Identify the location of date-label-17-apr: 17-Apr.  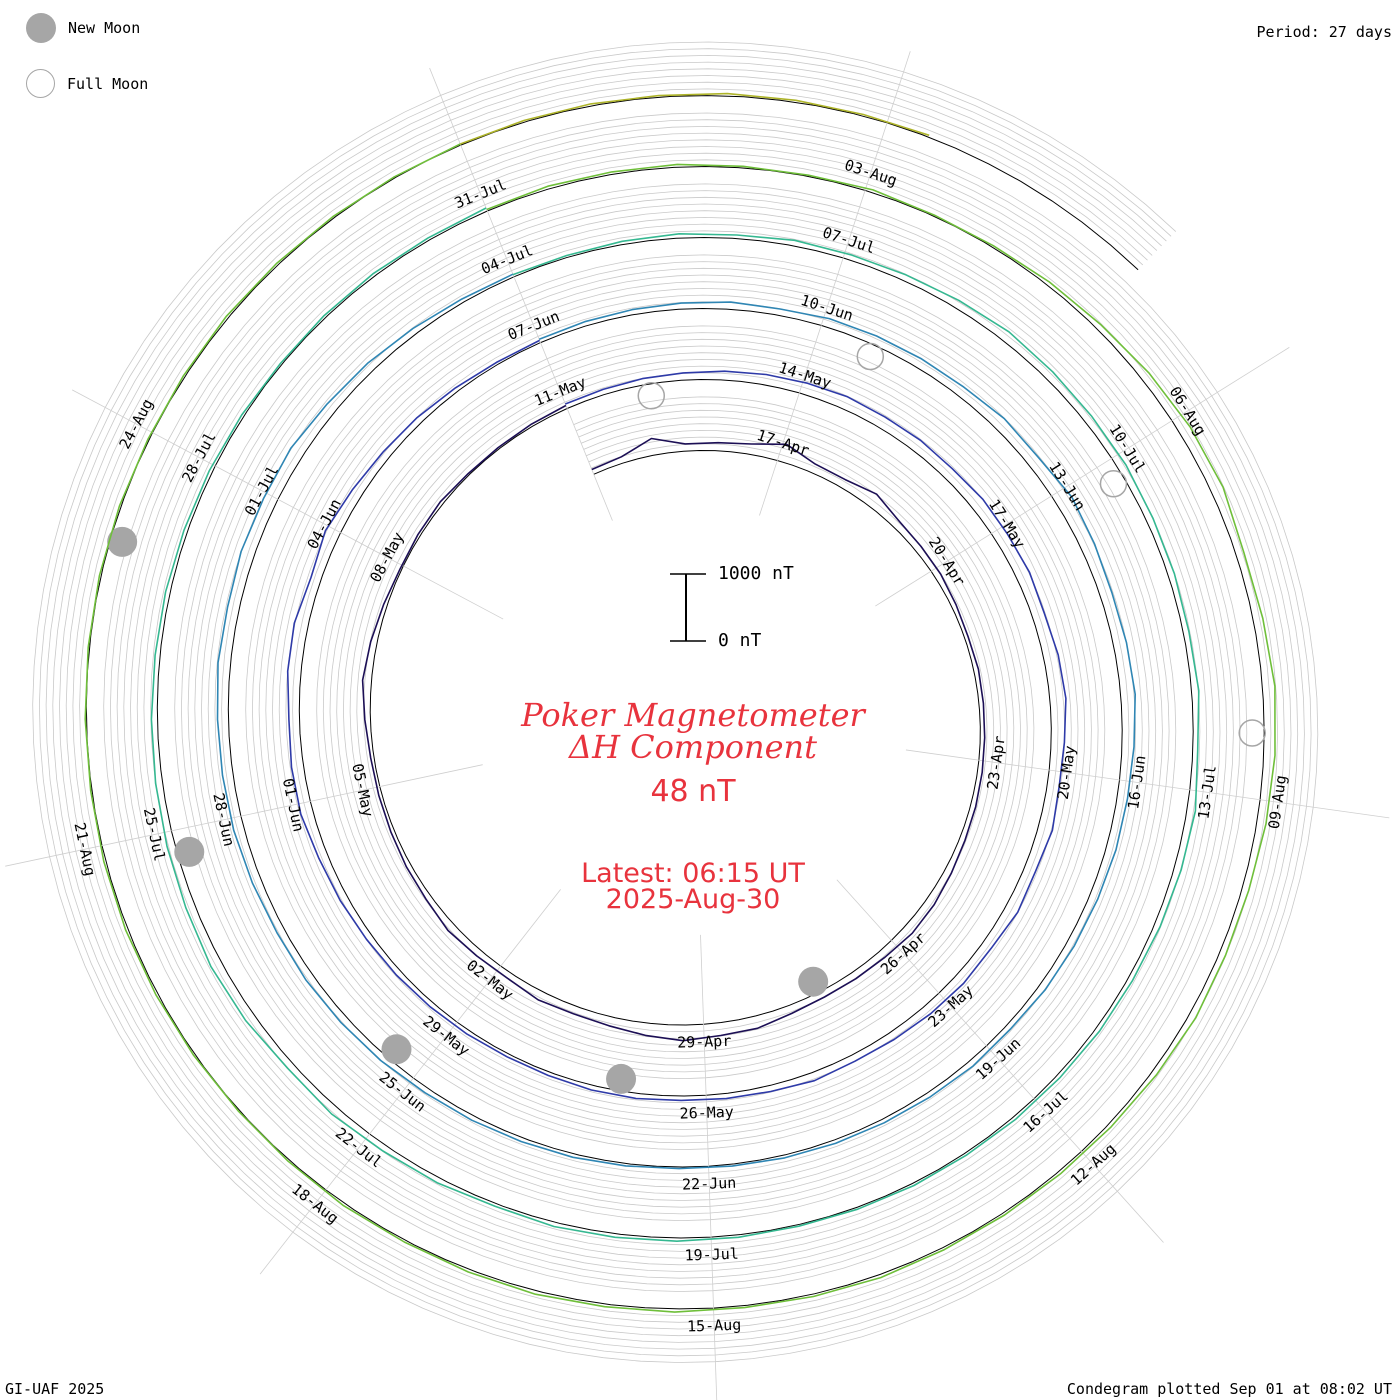
(782, 443).